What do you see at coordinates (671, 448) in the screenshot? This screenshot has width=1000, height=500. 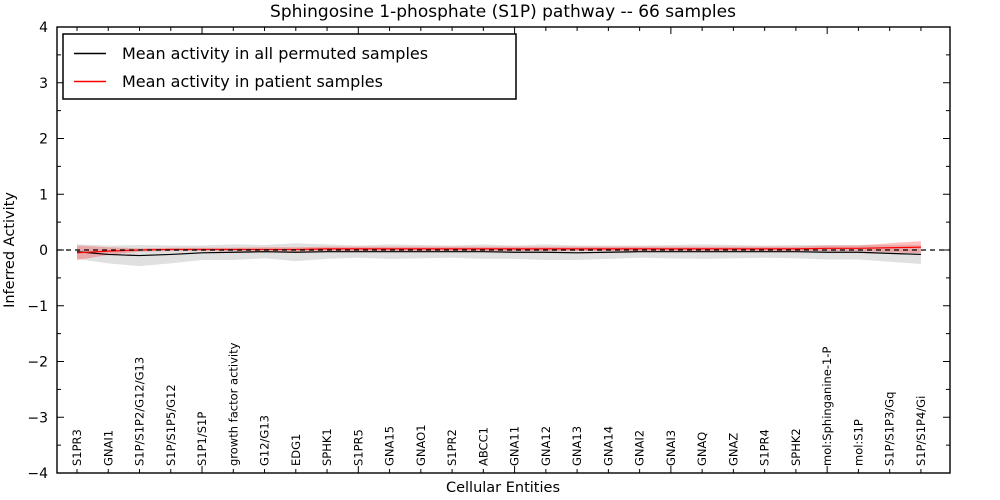 I see `x-category-label: GNAI3` at bounding box center [671, 448].